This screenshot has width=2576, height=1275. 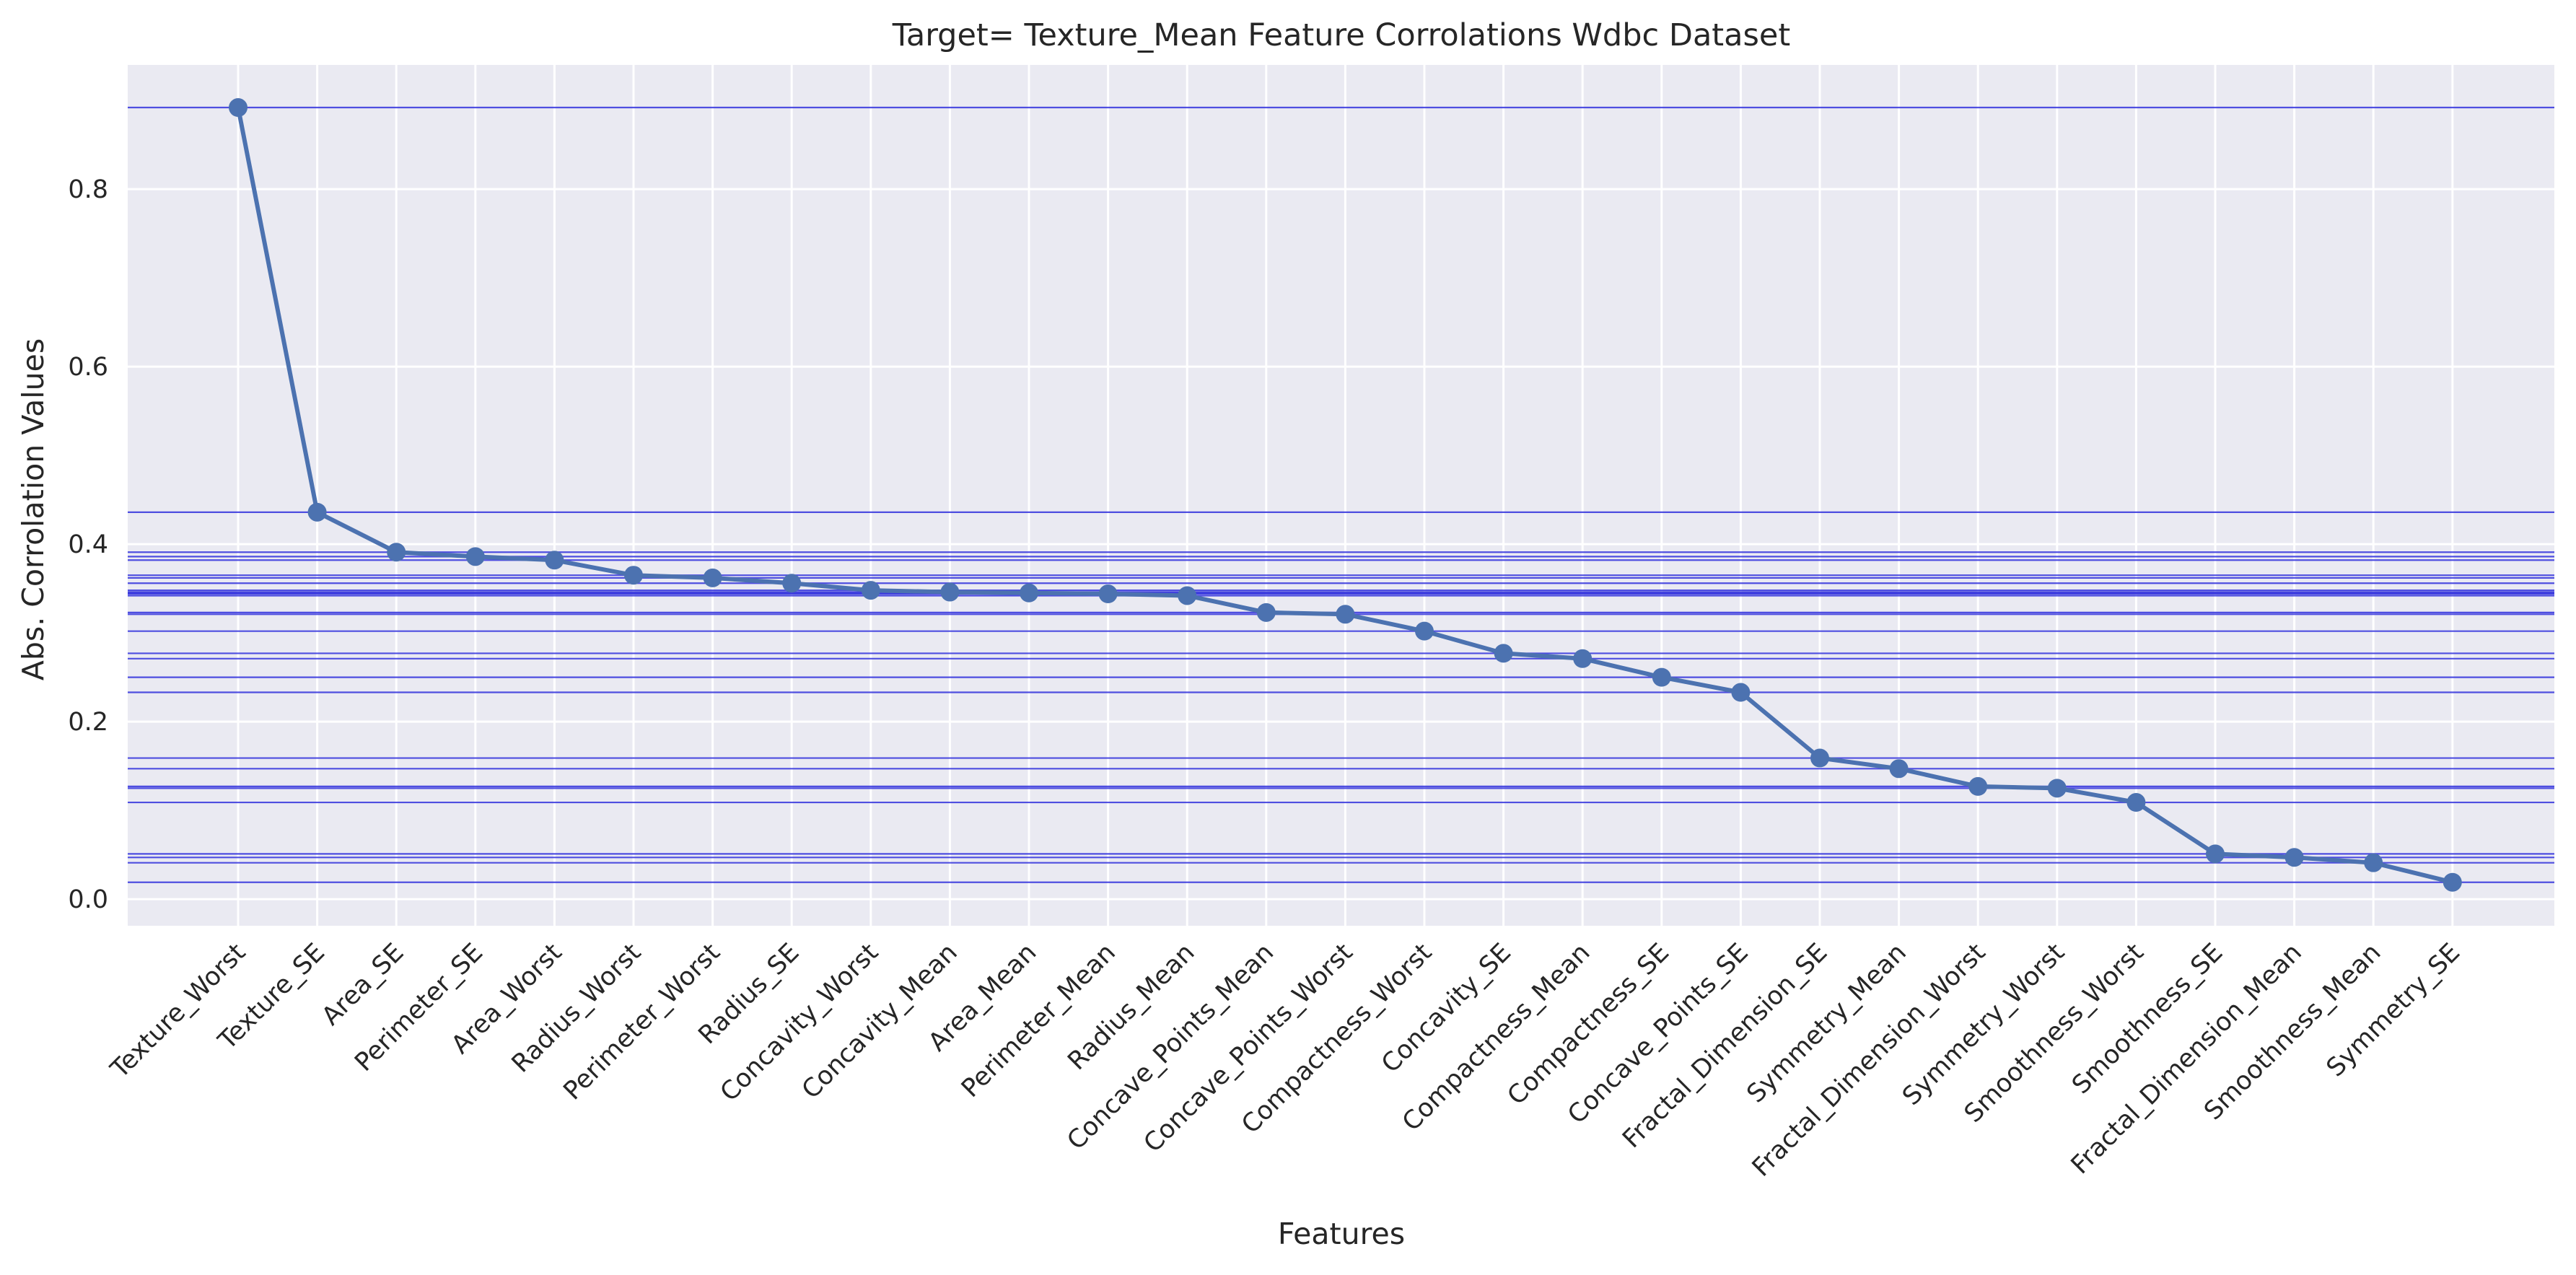 What do you see at coordinates (88, 368) in the screenshot?
I see `y-tick-label: 0.6` at bounding box center [88, 368].